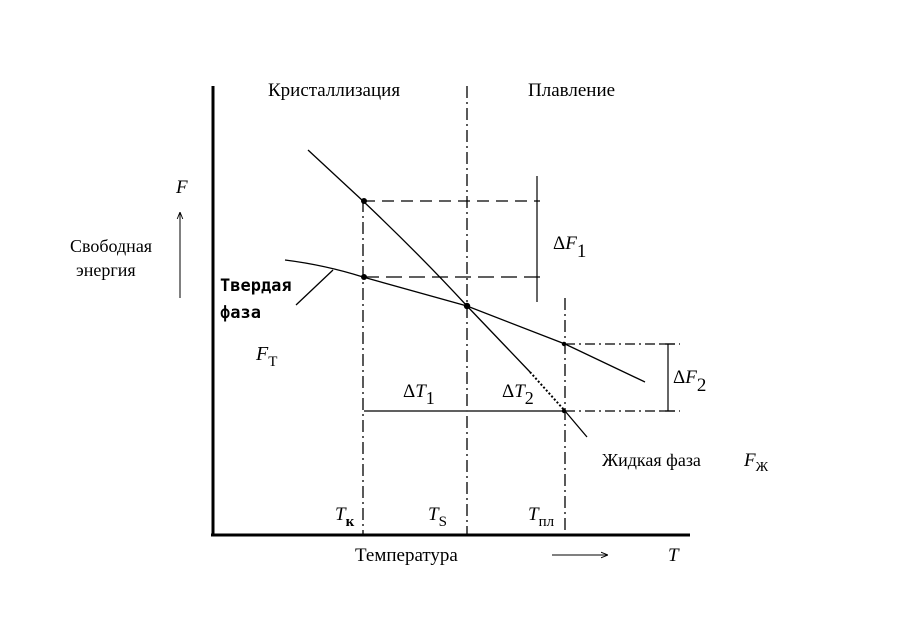 The height and width of the screenshot is (639, 905). I want to click on solid-phase-curve, so click(465, 321).